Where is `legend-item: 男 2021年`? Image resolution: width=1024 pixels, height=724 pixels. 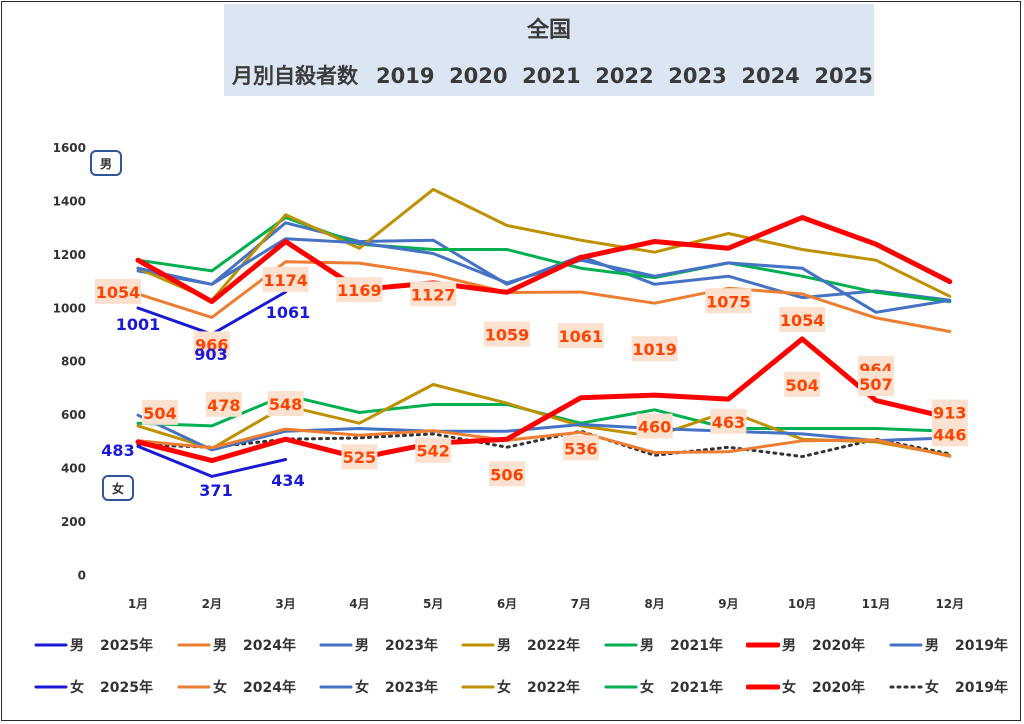
legend-item: 男 2021年 is located at coordinates (663, 645).